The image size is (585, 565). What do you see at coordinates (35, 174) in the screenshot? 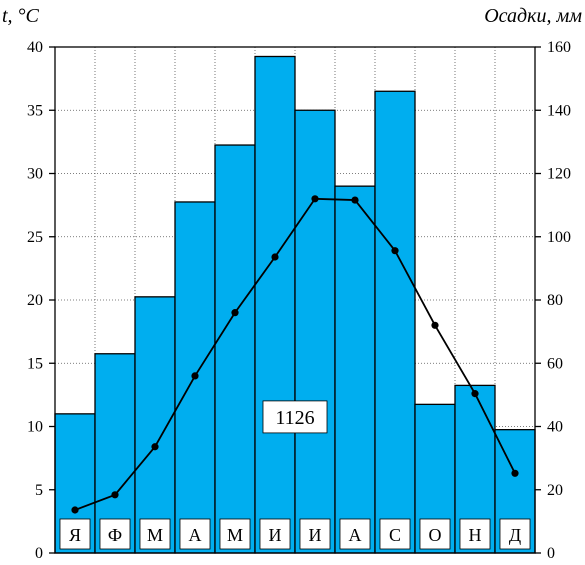
I see `left-tick-label: 30` at bounding box center [35, 174].